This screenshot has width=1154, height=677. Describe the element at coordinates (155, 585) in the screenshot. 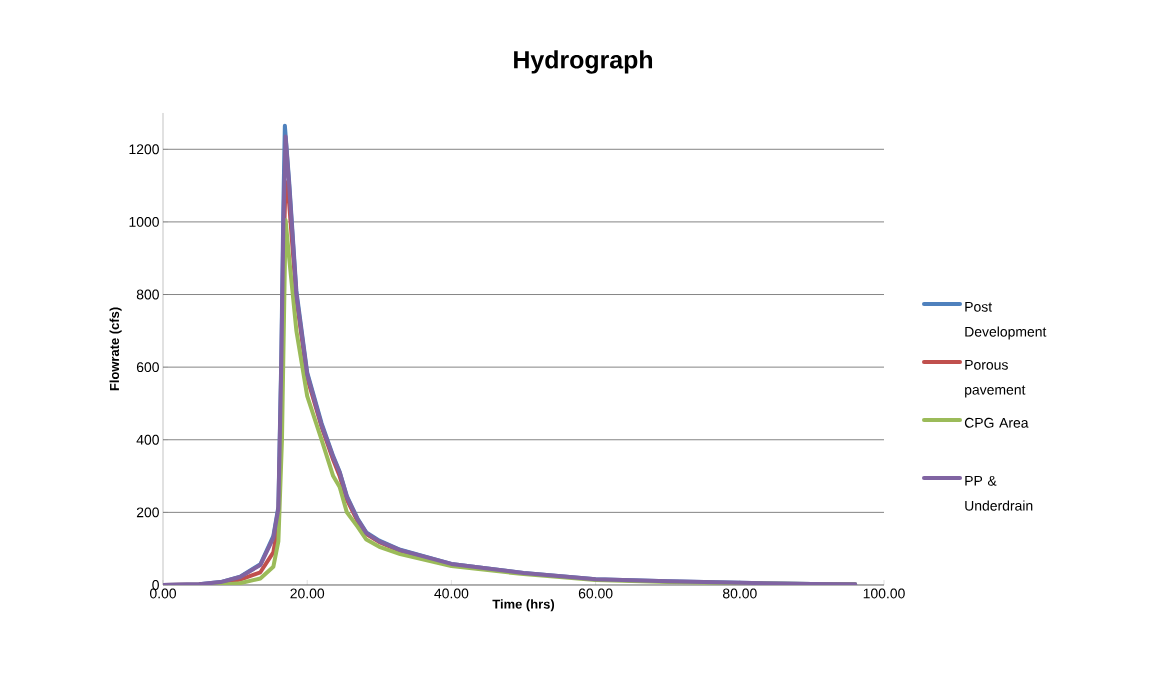

I see `y-tick-label: 0` at that location.